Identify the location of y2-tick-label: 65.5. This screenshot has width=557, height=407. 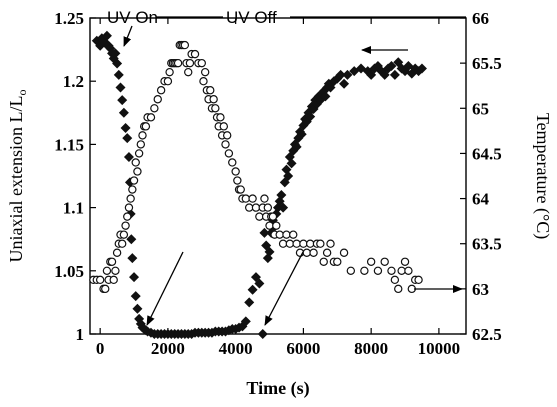
(487, 63).